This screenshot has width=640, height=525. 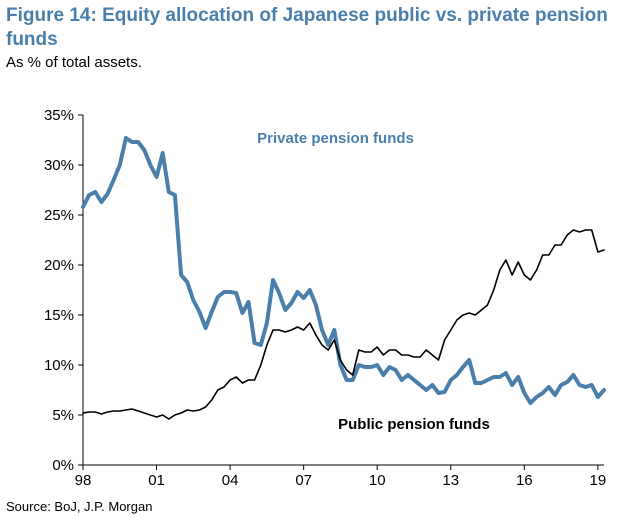 I want to click on x-tick-label: 04, so click(x=230, y=480).